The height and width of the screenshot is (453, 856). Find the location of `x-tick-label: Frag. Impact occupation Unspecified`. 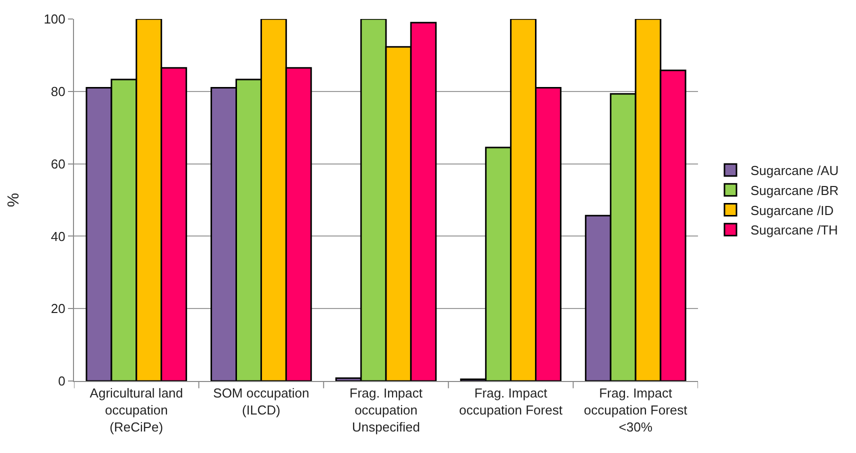

x-tick-label: Frag. Impact occupation Unspecified is located at coordinates (386, 410).